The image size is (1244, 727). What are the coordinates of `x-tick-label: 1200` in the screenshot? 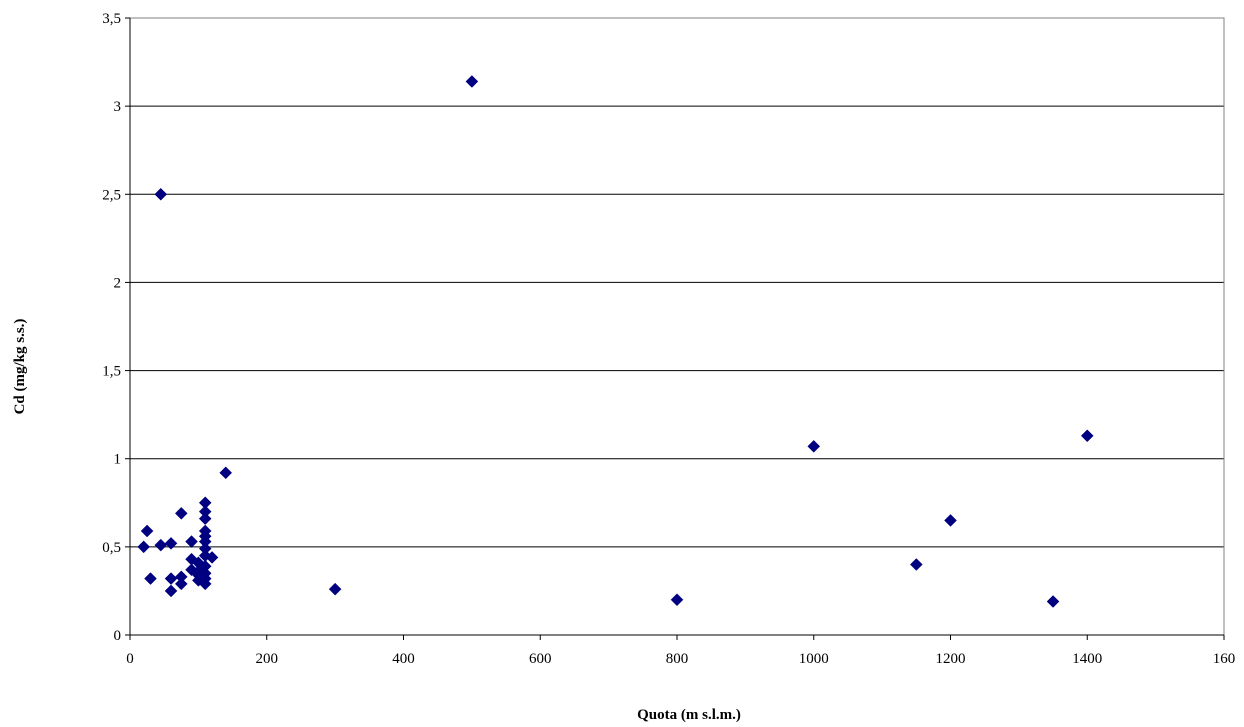 It's located at (951, 659).